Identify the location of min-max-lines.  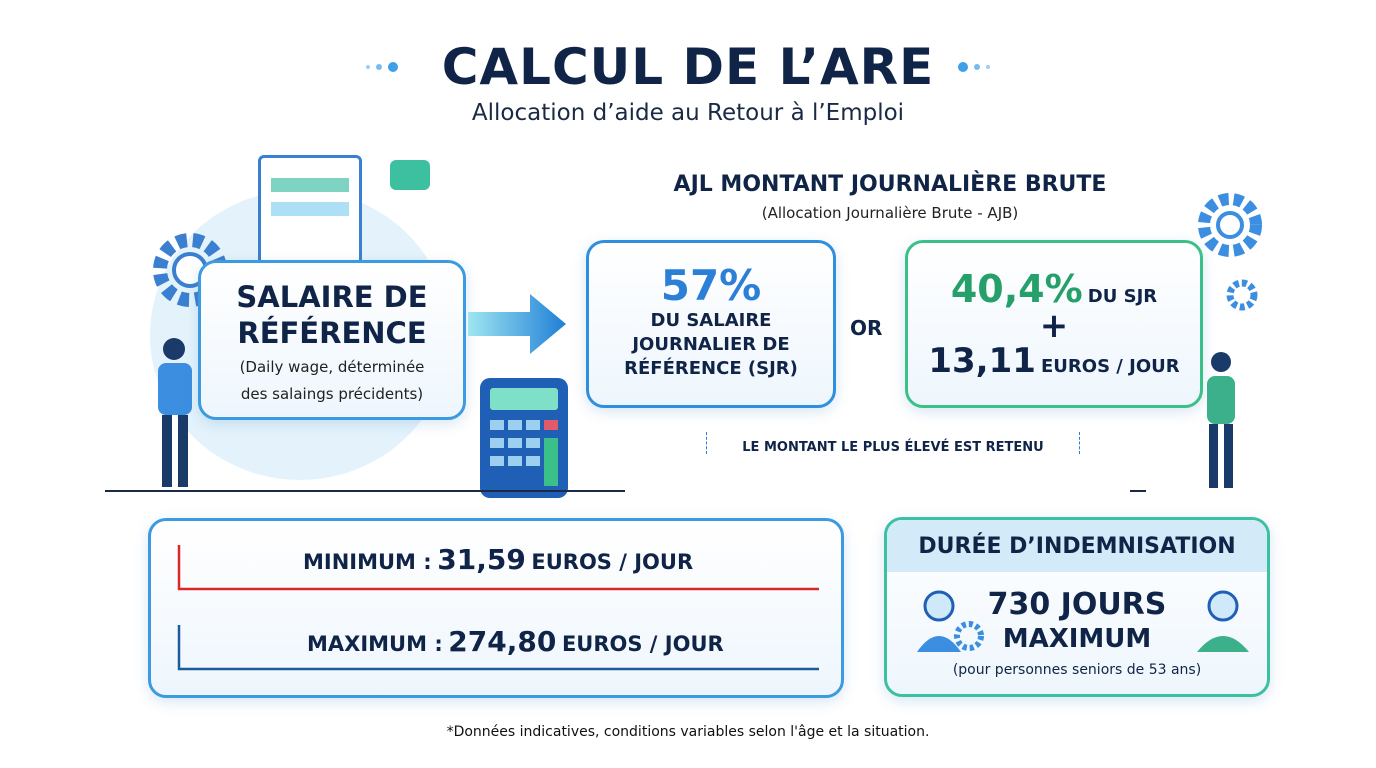
(498, 608).